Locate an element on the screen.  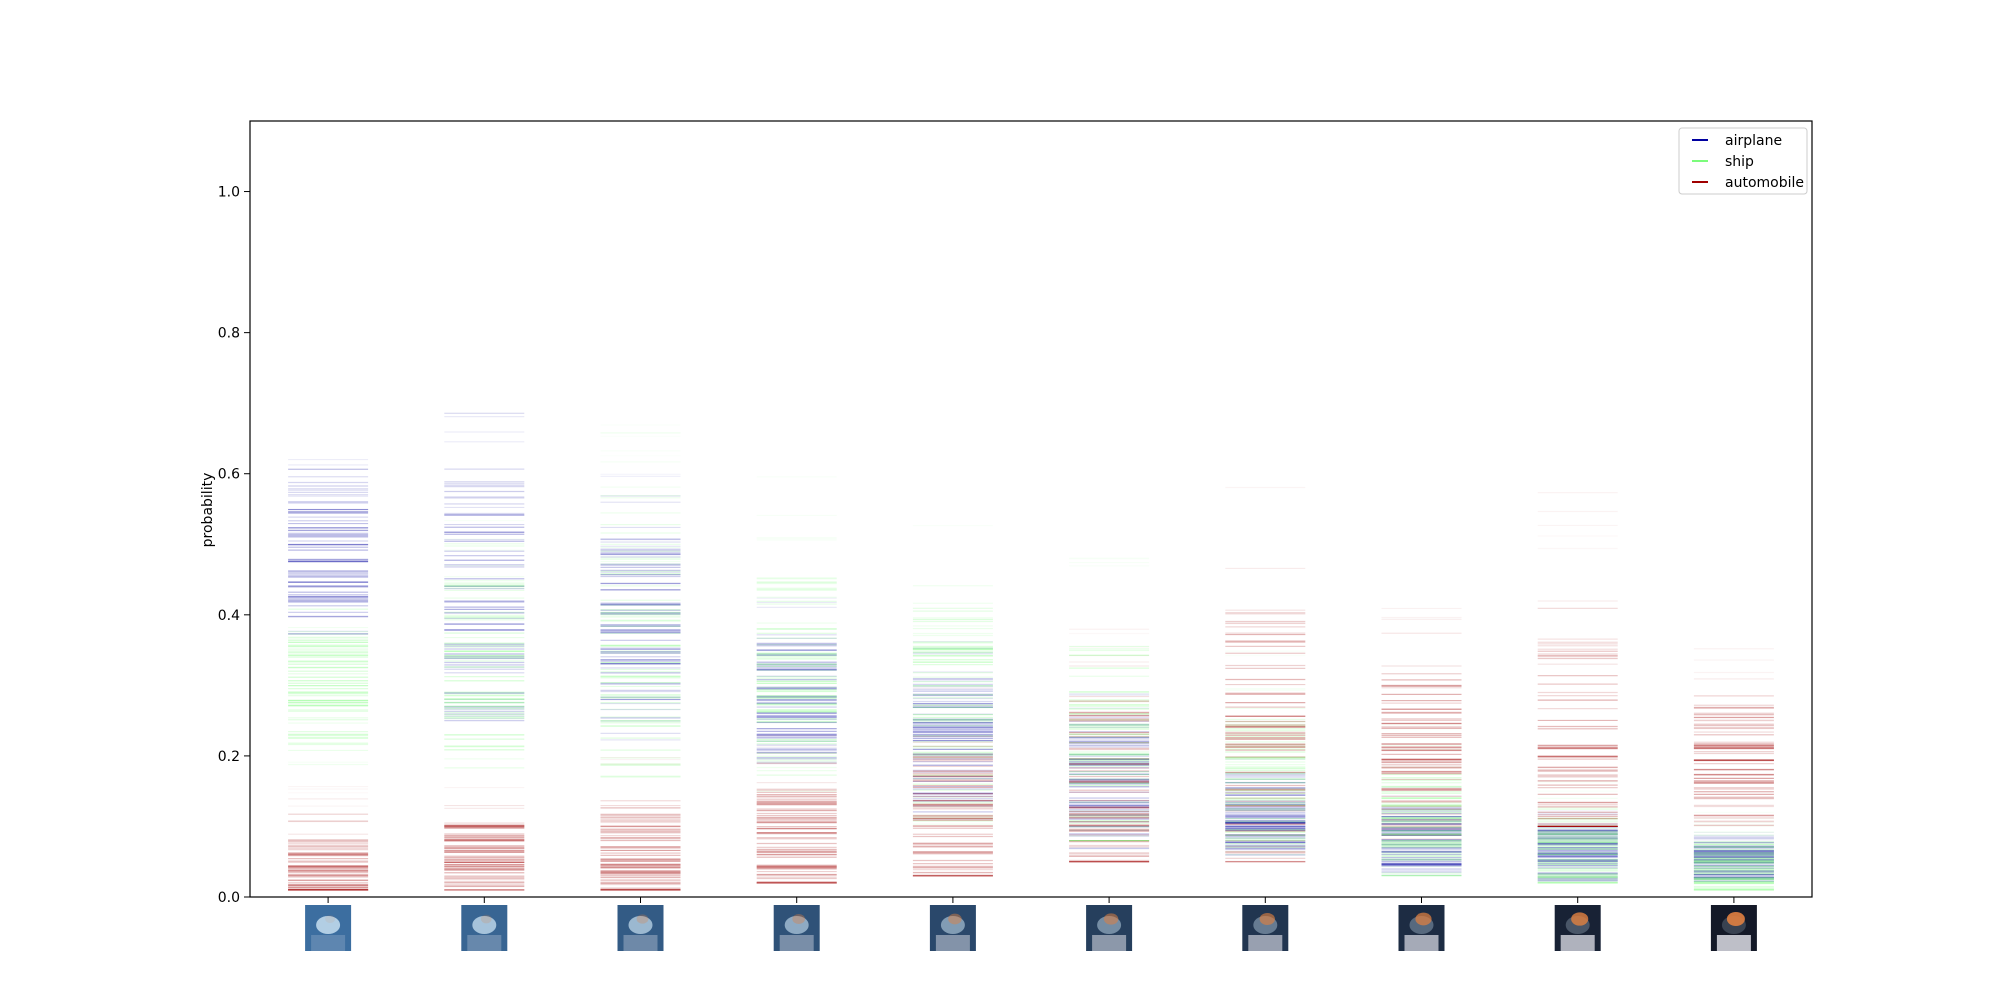
legend-frame is located at coordinates (1743, 161).